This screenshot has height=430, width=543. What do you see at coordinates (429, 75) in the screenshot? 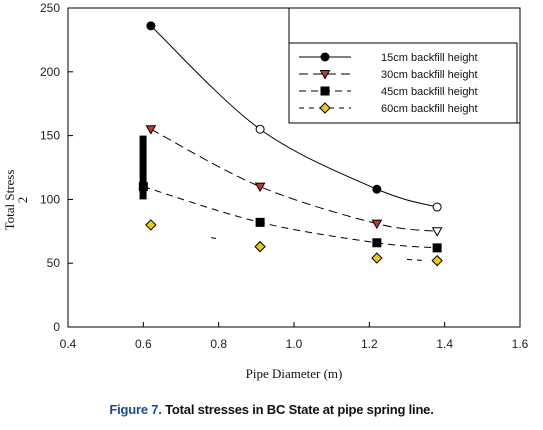
I see `legend-label-1: 30cm backfill height` at bounding box center [429, 75].